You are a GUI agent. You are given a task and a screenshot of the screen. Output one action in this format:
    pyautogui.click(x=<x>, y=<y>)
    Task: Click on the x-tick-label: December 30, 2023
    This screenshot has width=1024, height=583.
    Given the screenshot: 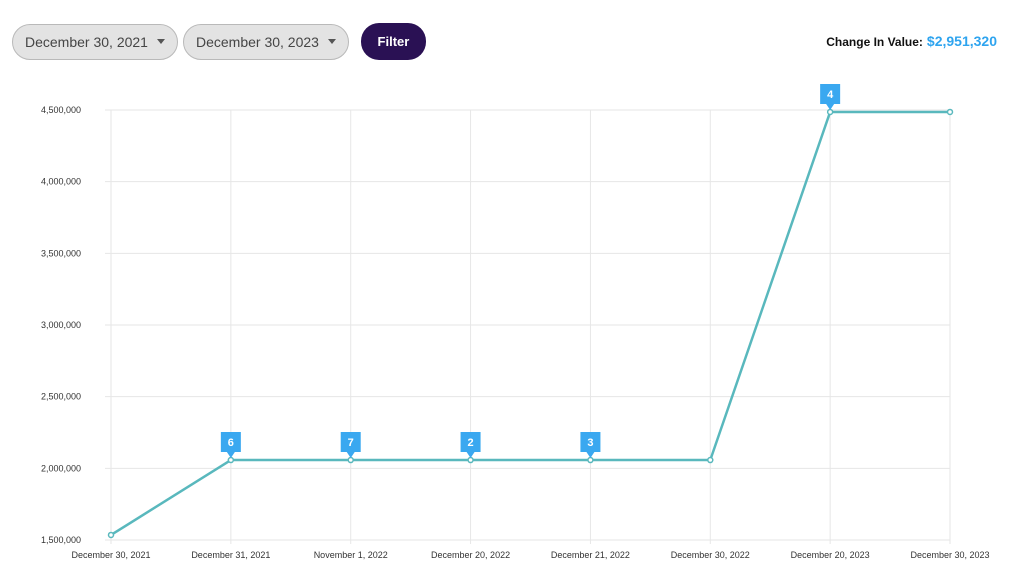 What is the action you would take?
    pyautogui.click(x=949, y=555)
    